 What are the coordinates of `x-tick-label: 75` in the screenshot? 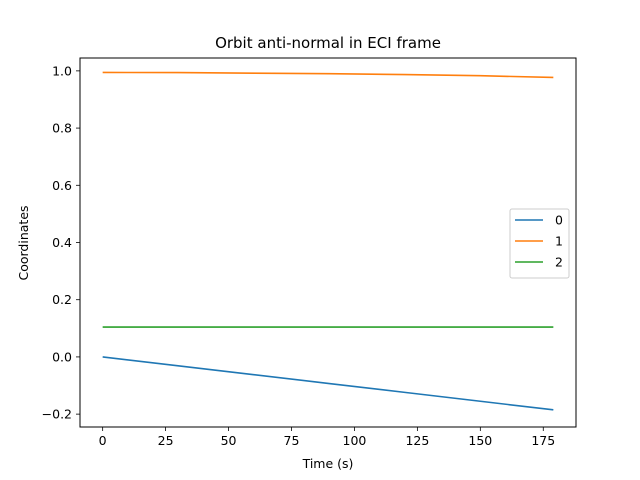 It's located at (292, 440).